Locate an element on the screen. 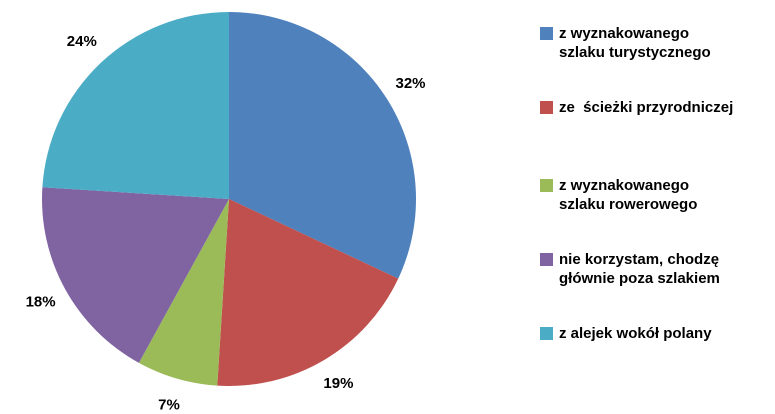 Image resolution: width=775 pixels, height=414 pixels. legend-item: z wyznakowanego szlaku rowerowego is located at coordinates (618, 195).